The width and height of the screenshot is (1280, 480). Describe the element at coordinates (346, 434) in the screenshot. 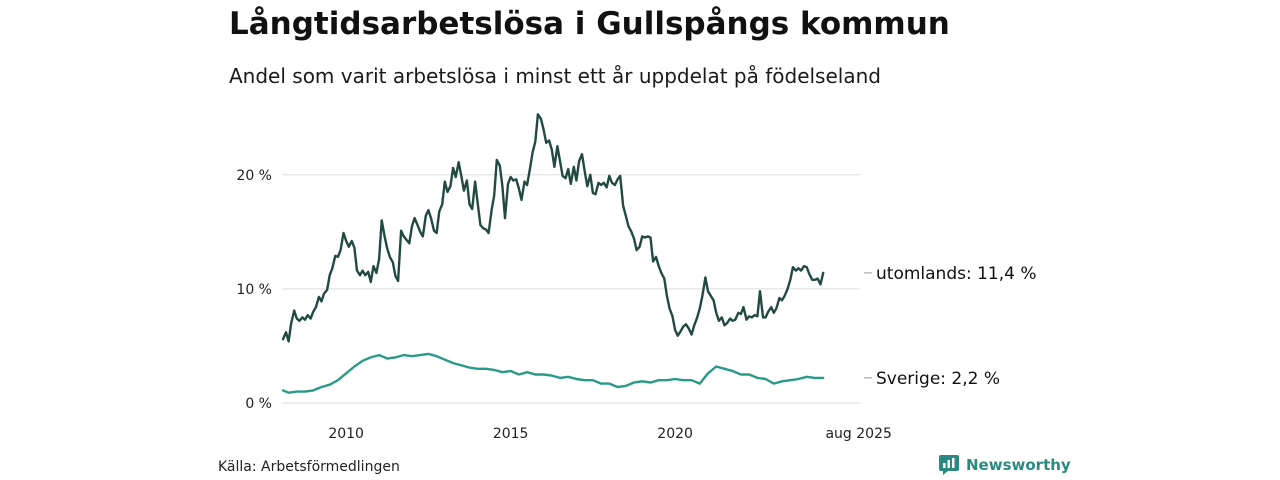

I see `x-tick-label: 2010` at that location.